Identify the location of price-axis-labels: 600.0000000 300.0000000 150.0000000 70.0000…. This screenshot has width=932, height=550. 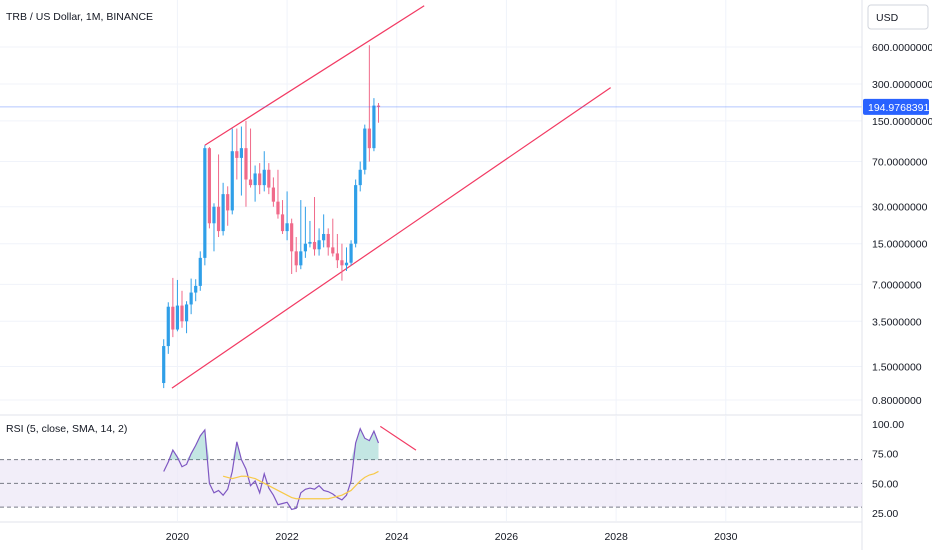
(902, 224).